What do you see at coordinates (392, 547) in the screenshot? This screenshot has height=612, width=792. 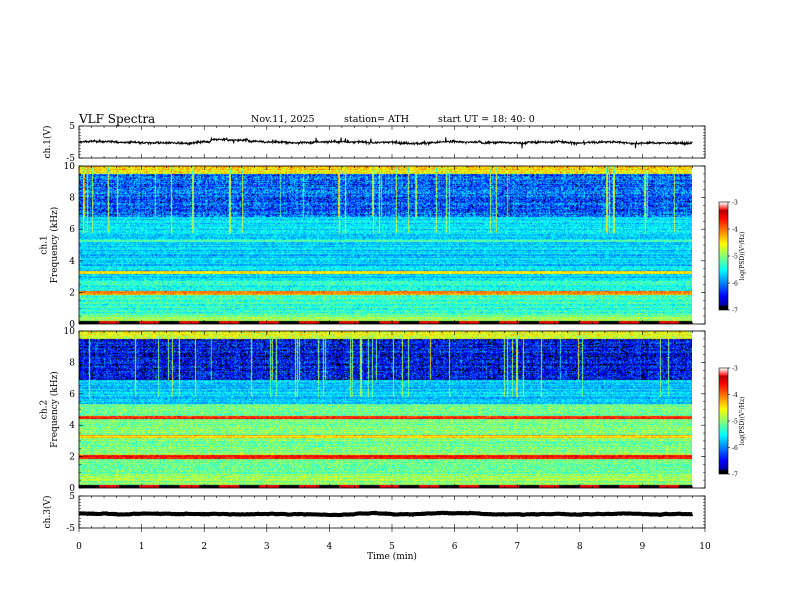 I see `x-tick-label: 5` at bounding box center [392, 547].